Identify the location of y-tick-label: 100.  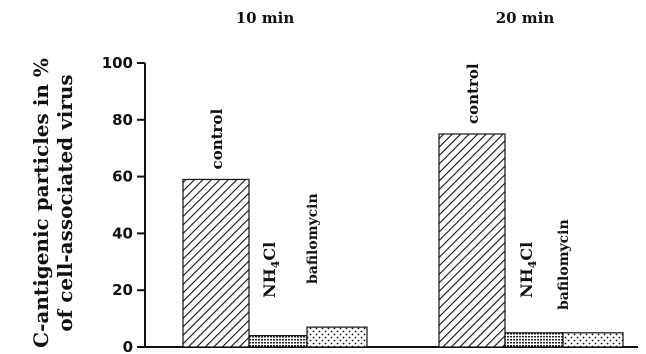
(117, 63).